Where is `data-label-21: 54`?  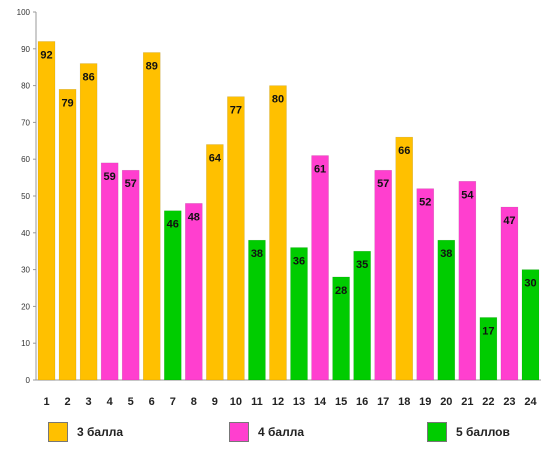
data-label-21: 54 is located at coordinates (467, 195).